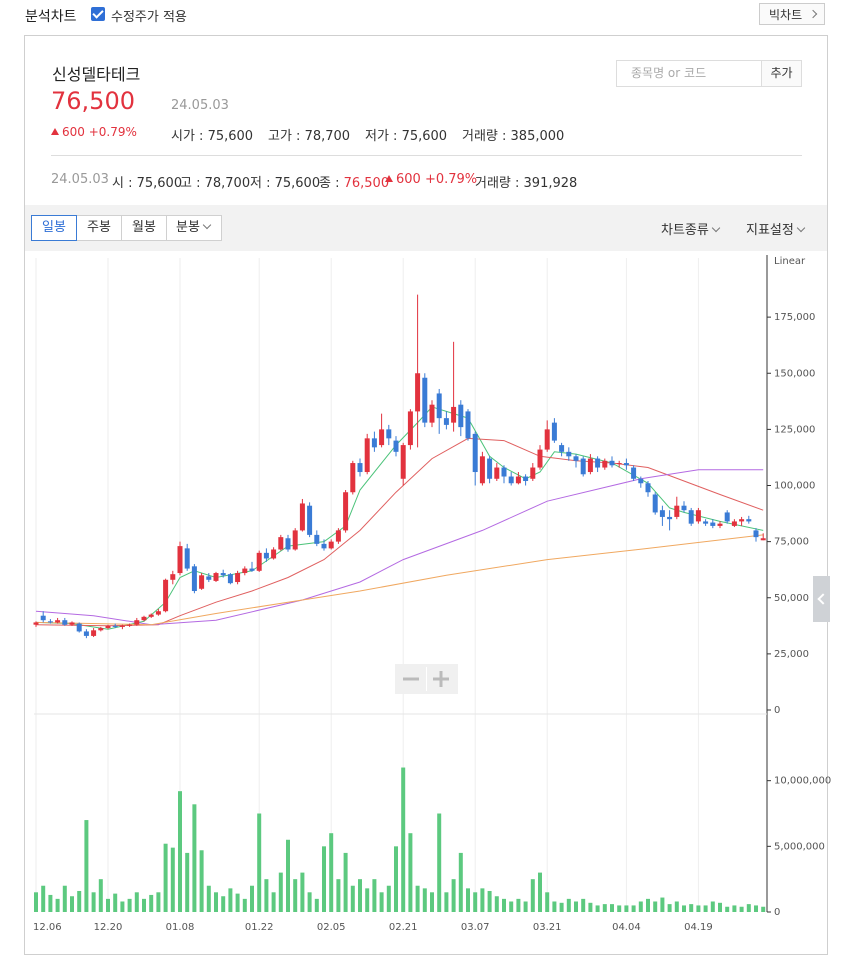 This screenshot has height=967, width=841. What do you see at coordinates (431, 179) in the screenshot?
I see `info-change: 600 +0.79%` at bounding box center [431, 179].